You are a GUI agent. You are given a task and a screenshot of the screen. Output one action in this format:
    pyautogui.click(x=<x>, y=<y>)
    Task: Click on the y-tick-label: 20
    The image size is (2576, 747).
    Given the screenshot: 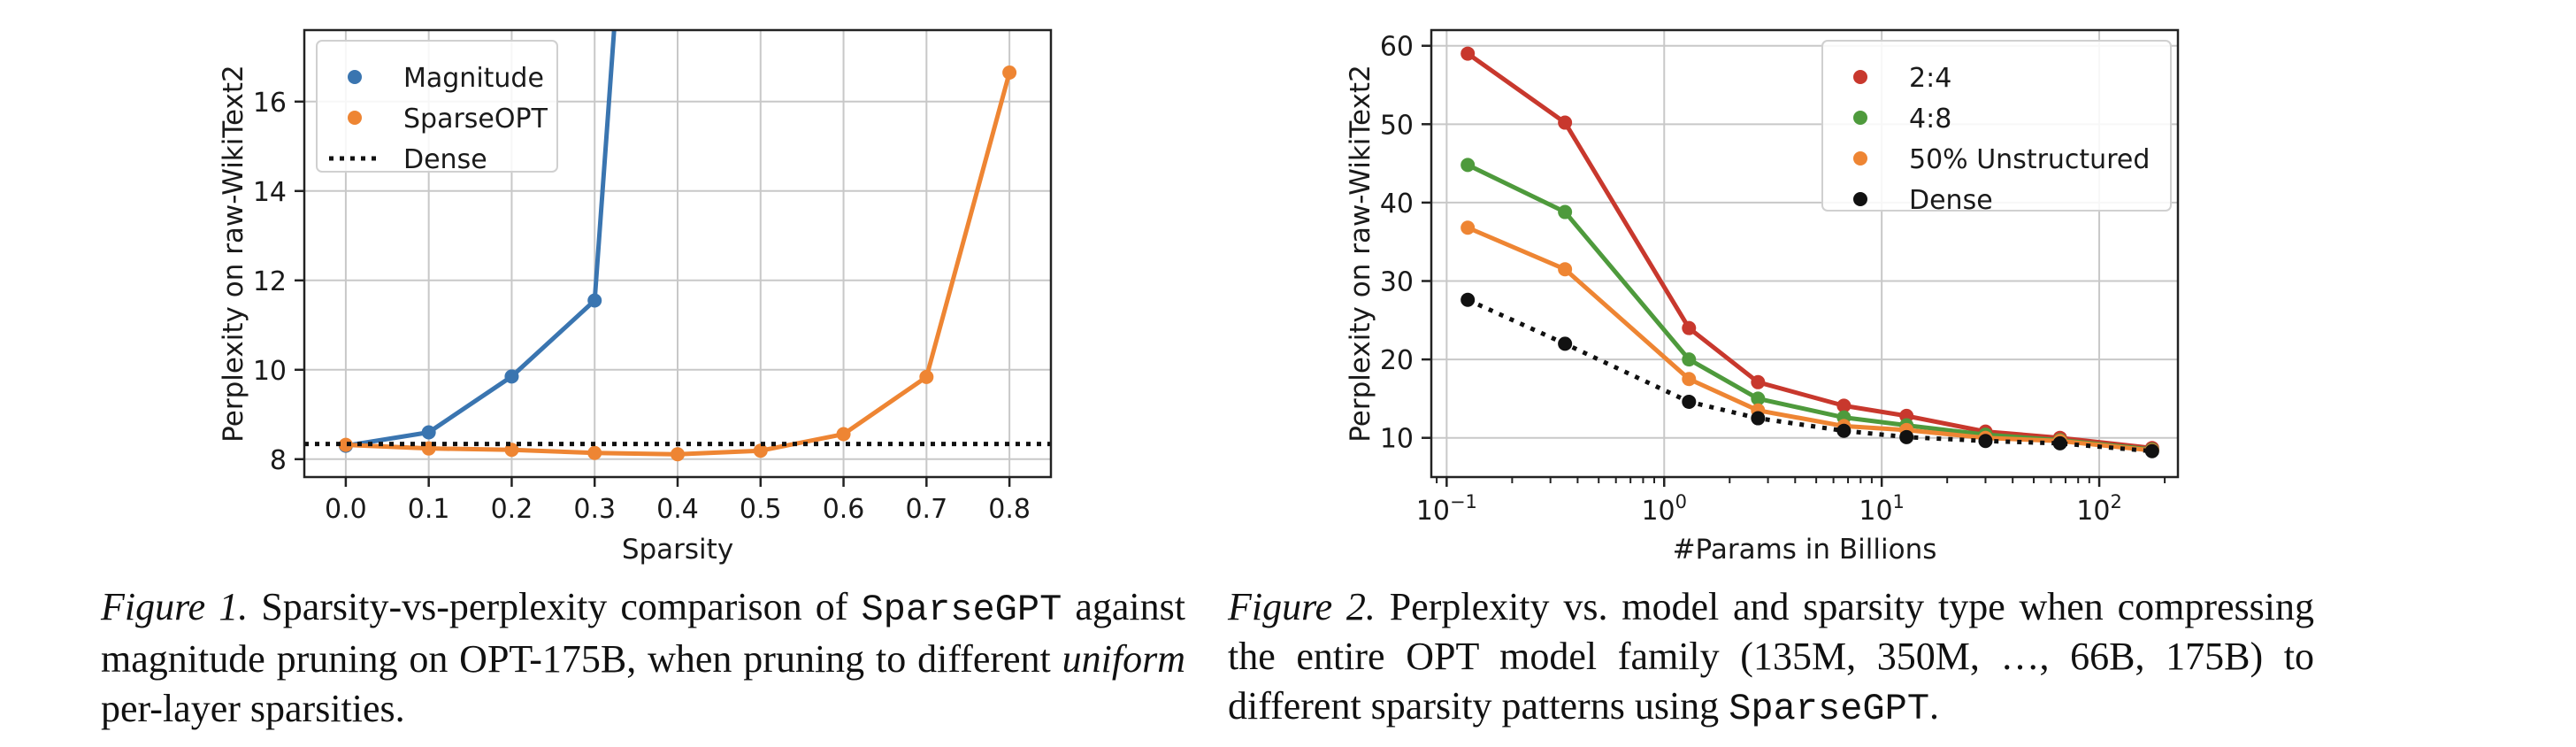 What is the action you would take?
    pyautogui.click(x=1397, y=360)
    